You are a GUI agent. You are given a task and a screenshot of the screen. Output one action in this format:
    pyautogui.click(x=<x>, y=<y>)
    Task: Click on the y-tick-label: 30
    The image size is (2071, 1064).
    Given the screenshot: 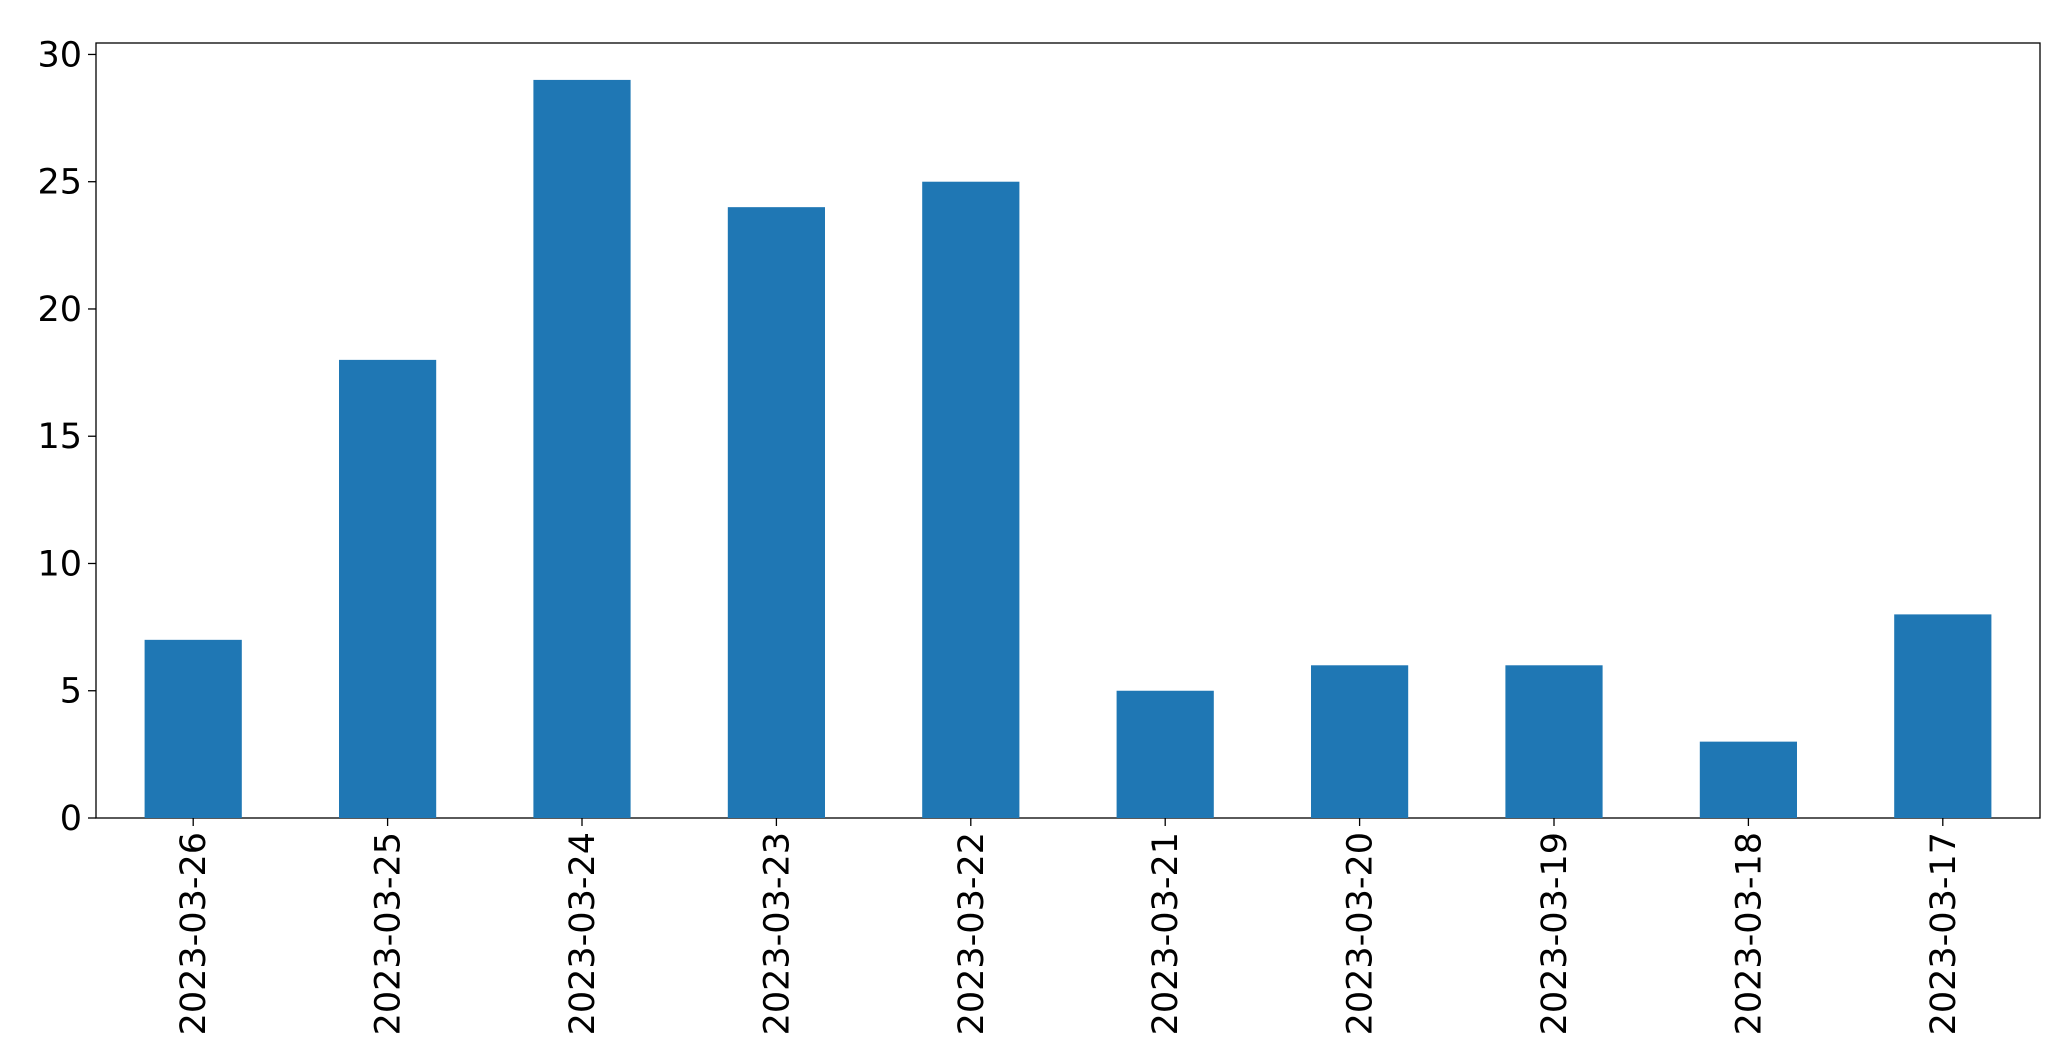 What is the action you would take?
    pyautogui.click(x=59, y=55)
    